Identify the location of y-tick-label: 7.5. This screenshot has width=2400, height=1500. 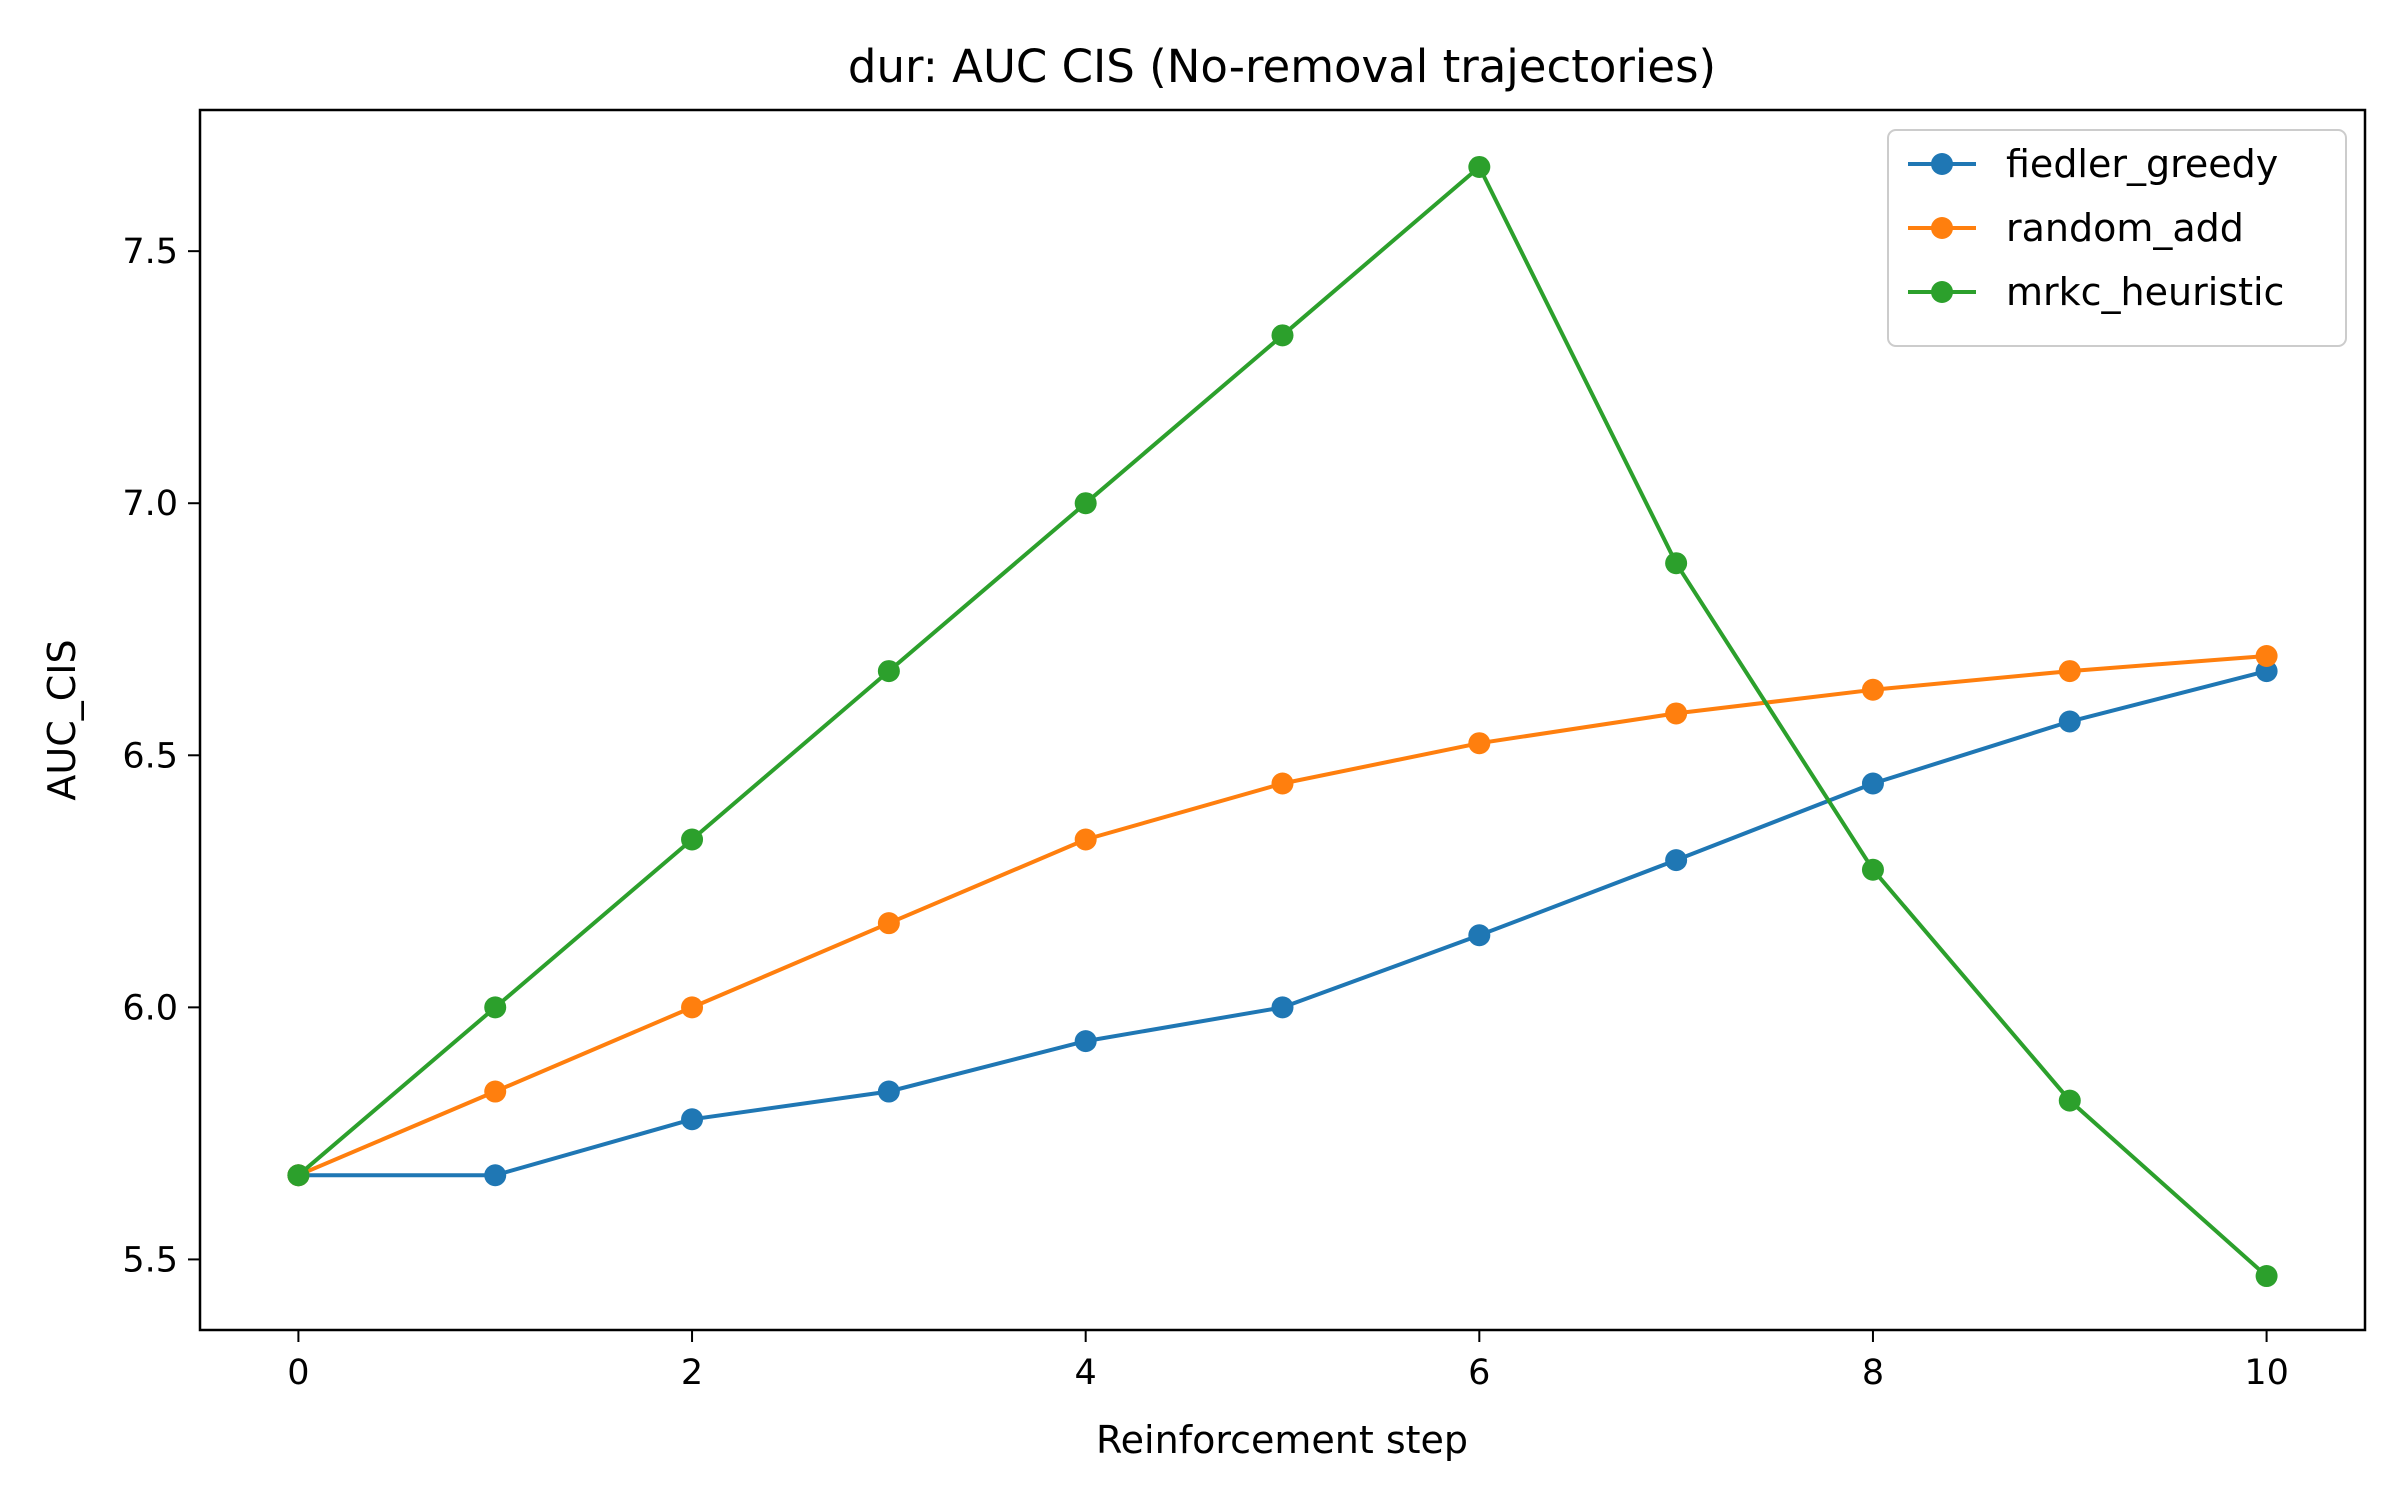
(150, 252).